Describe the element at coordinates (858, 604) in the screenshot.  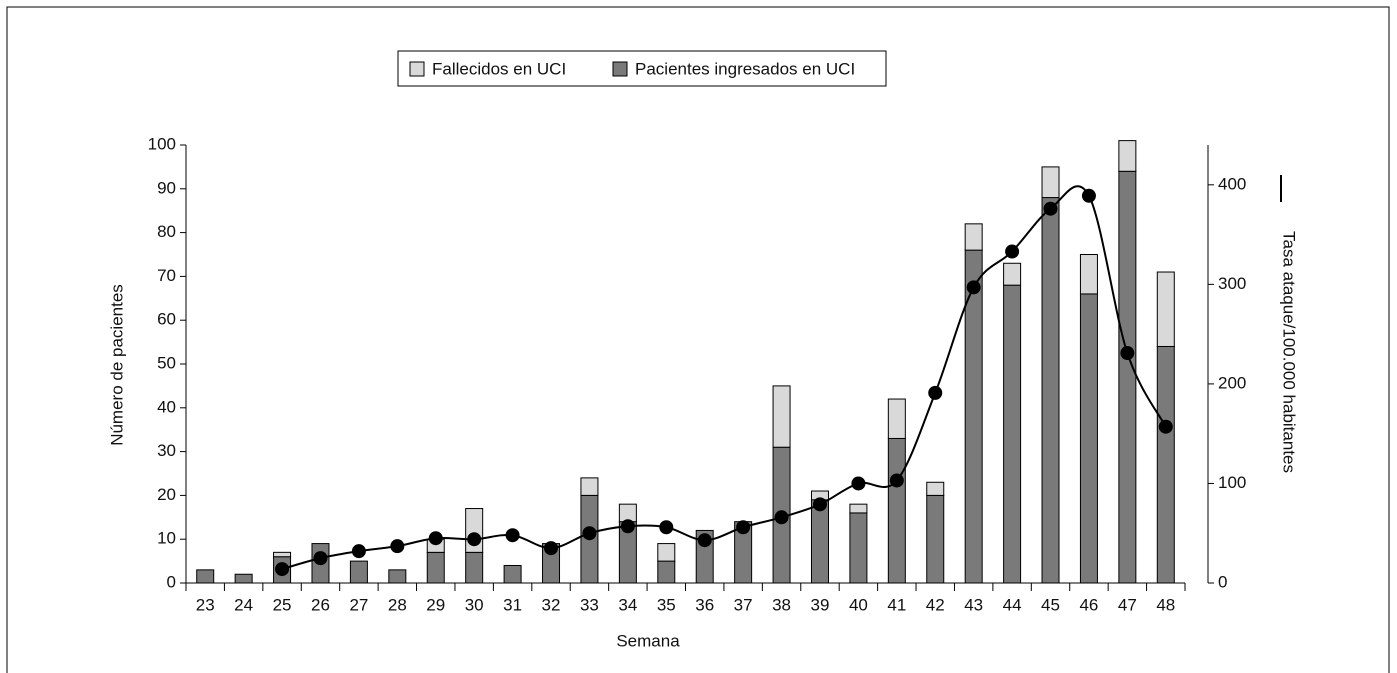
I see `x-tick-label: 40` at that location.